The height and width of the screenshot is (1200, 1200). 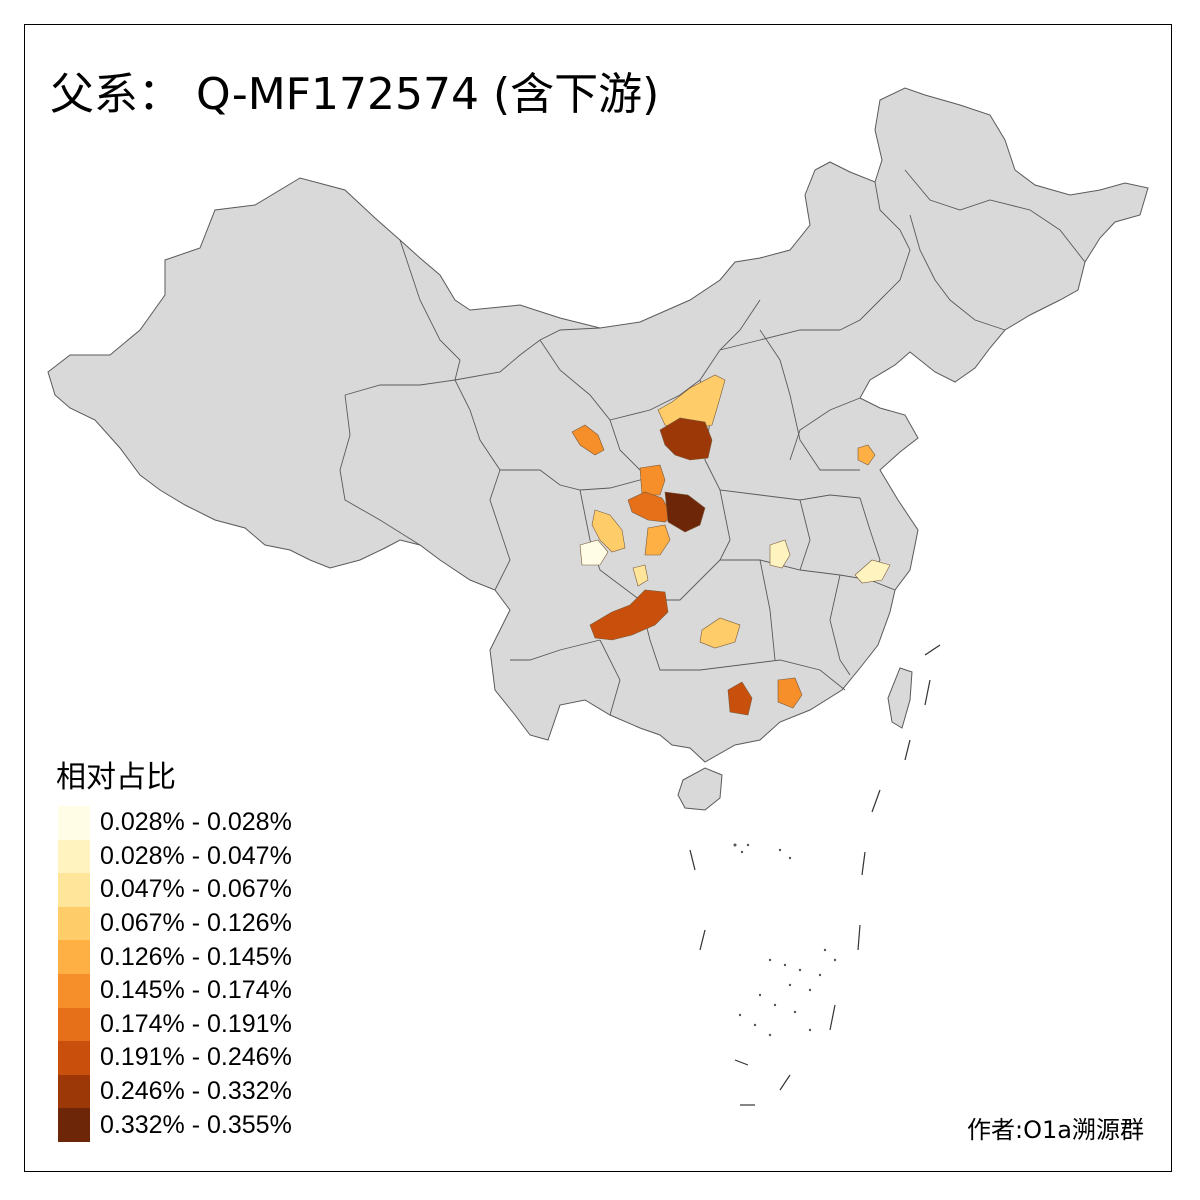 I want to click on region-guizhou, so click(x=629, y=615).